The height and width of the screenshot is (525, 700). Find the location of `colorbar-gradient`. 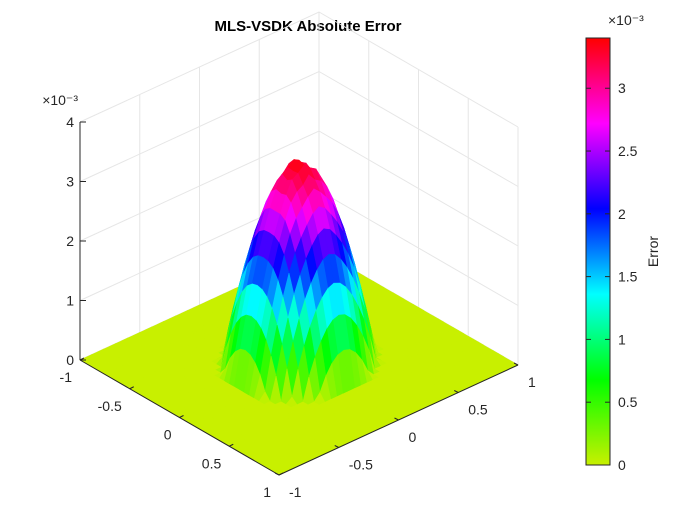

colorbar-gradient is located at coordinates (598, 251).